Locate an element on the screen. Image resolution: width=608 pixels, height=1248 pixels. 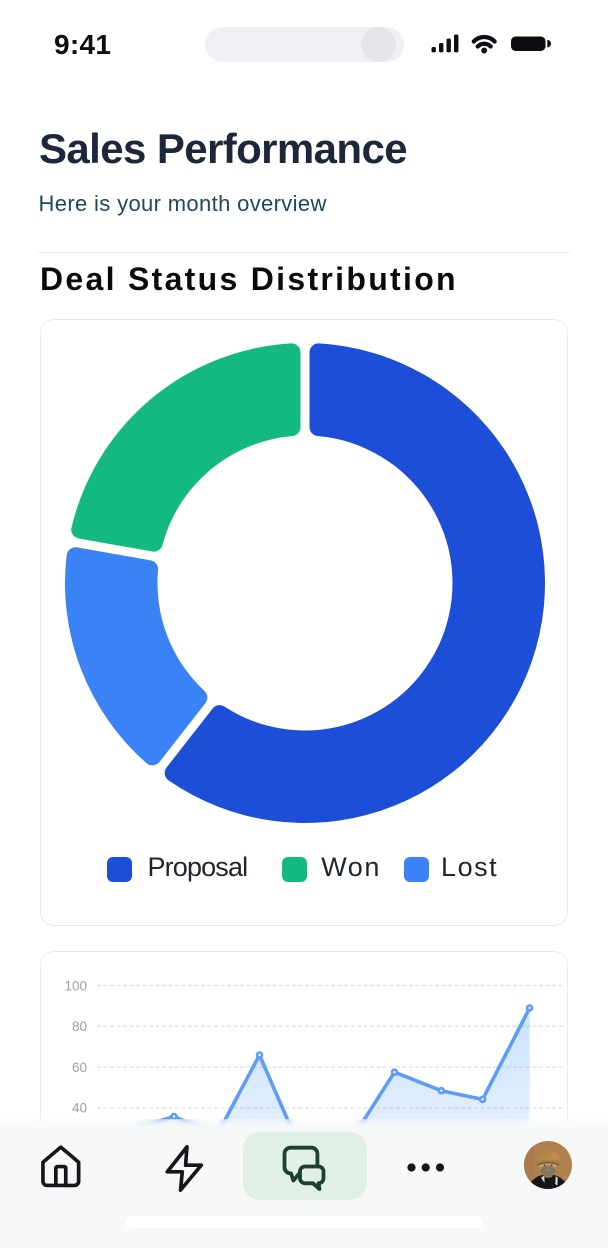
svg-text: 100 is located at coordinates (75, 985).